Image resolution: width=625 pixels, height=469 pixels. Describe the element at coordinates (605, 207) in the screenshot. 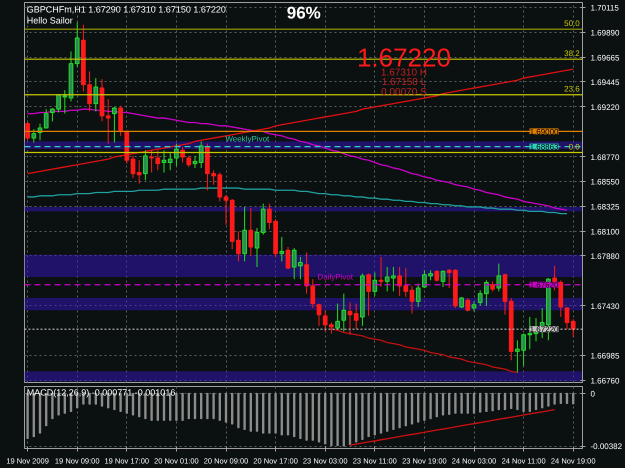

I see `y-tick-label: 1.68325` at that location.